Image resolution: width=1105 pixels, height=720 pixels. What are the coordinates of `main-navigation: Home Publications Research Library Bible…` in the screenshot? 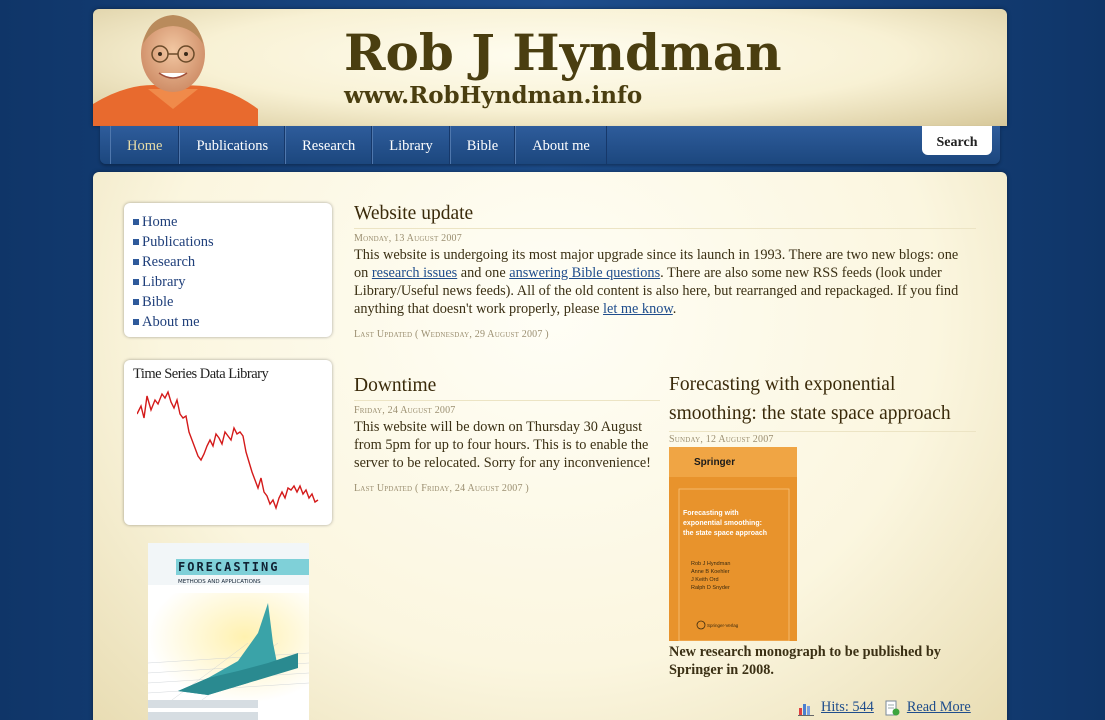 It's located at (550, 145).